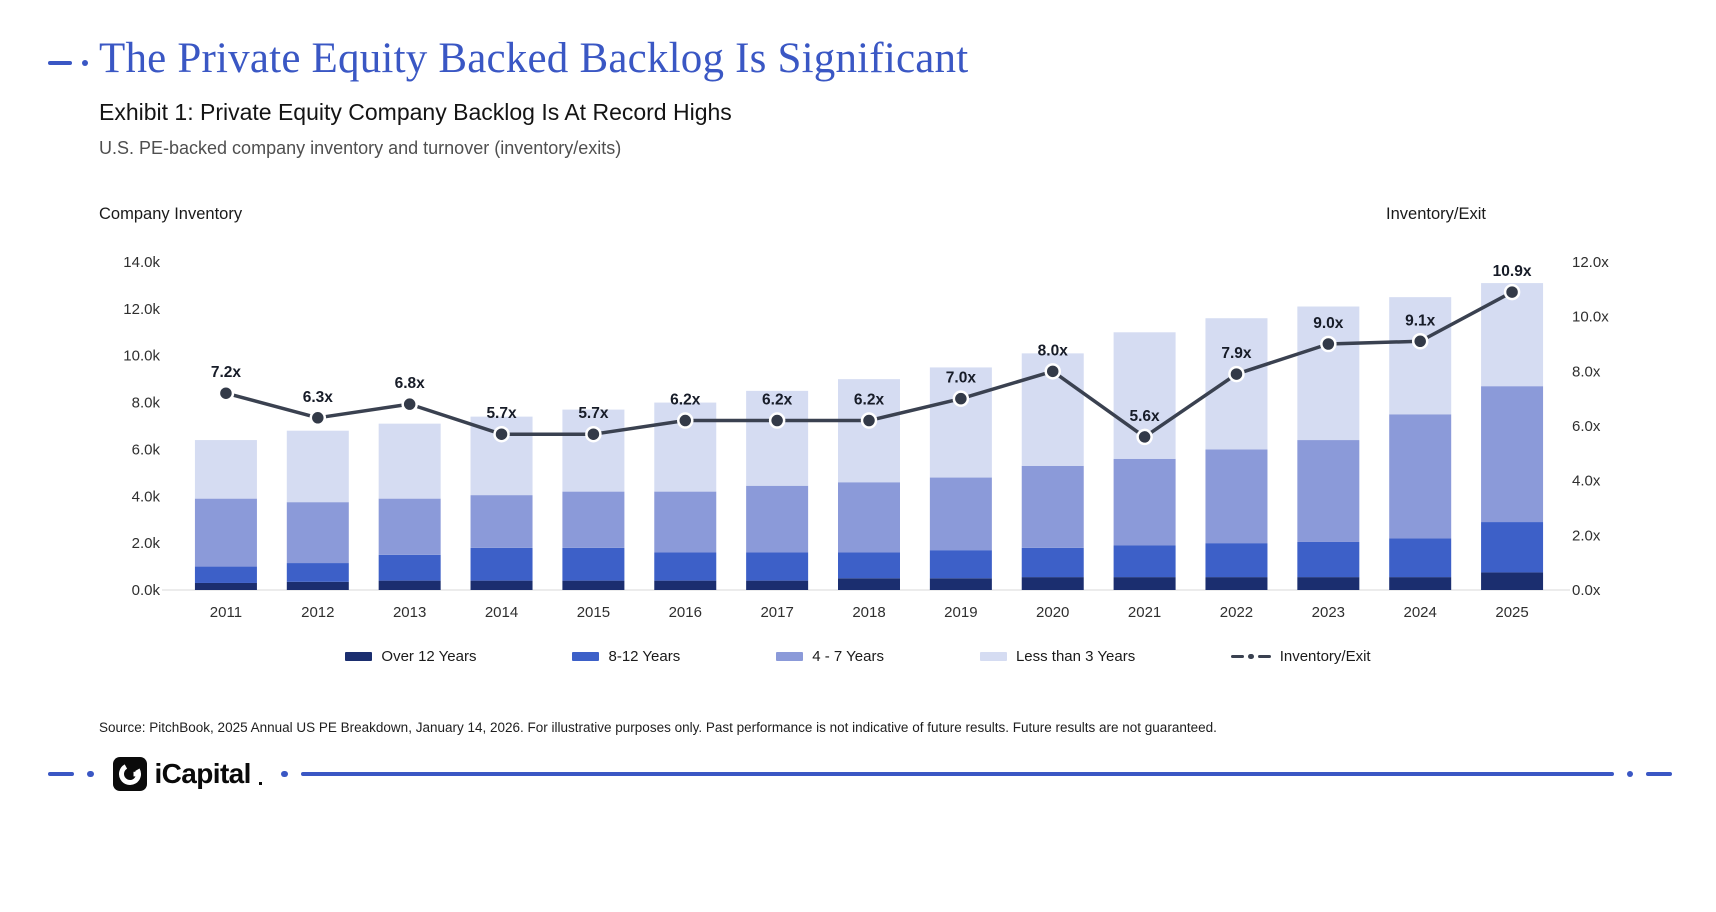 The width and height of the screenshot is (1716, 912). What do you see at coordinates (429, 656) in the screenshot?
I see `legend-label: Over 12 Years` at bounding box center [429, 656].